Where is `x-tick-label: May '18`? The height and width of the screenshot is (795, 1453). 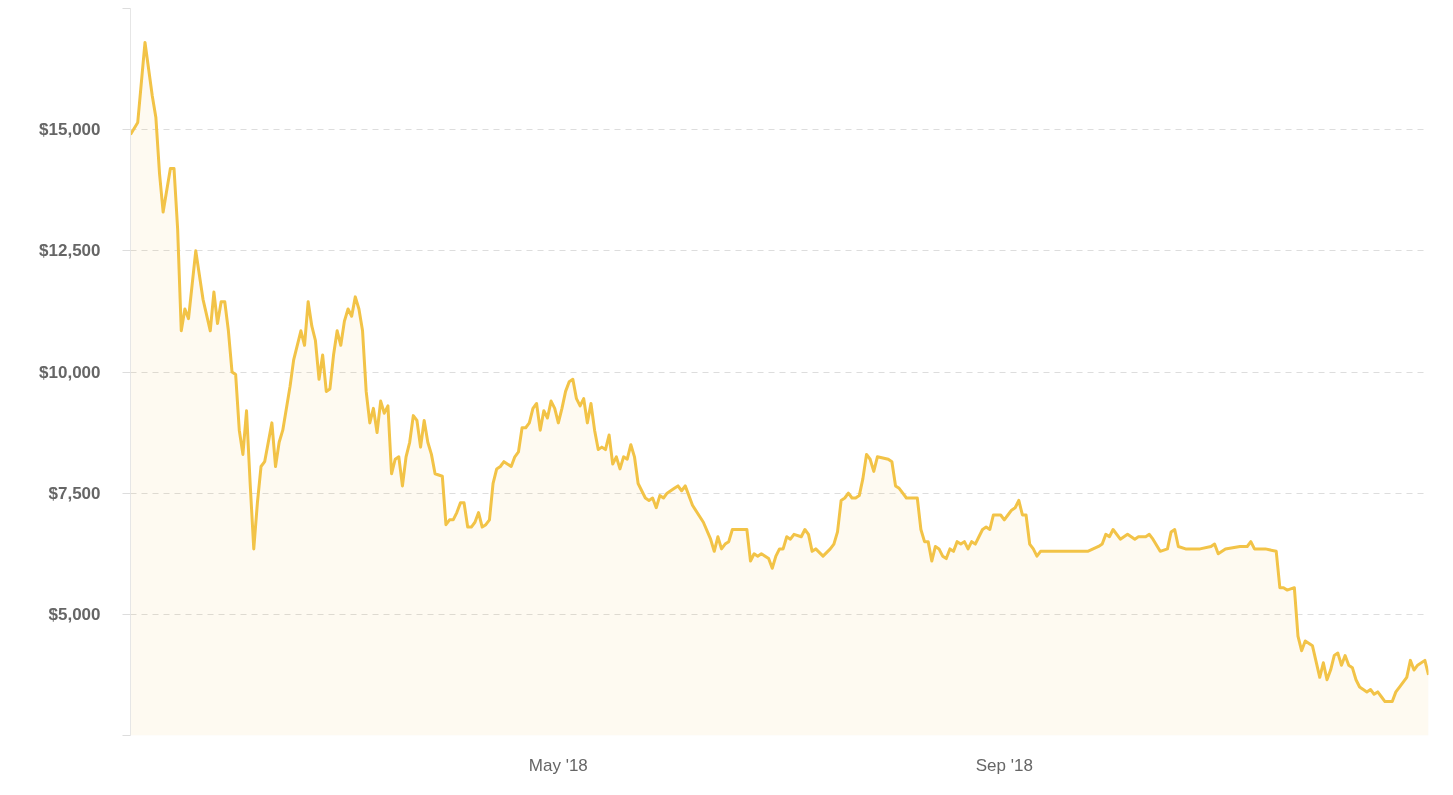
x-tick-label: May '18 is located at coordinates (558, 765).